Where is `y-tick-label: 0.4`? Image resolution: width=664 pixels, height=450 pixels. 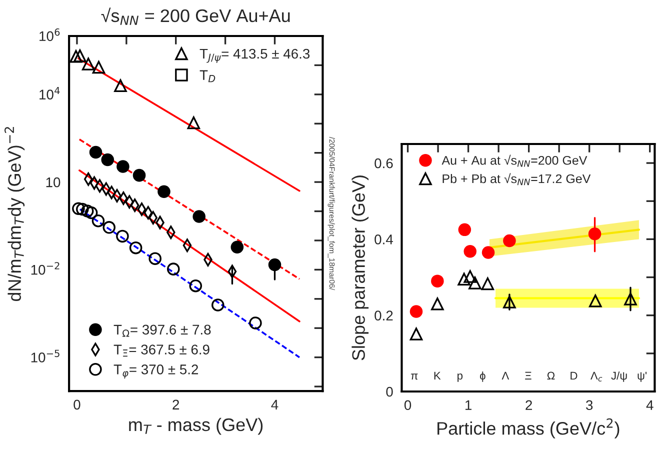 y-tick-label: 0.4 is located at coordinates (383, 239).